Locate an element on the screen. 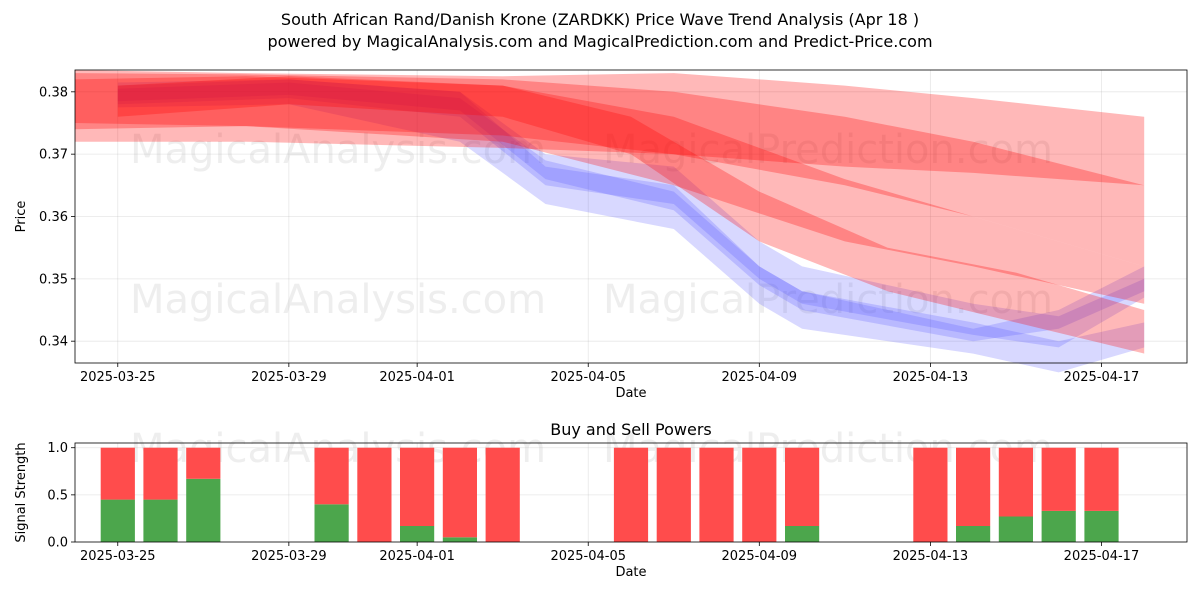 The height and width of the screenshot is (600, 1200). y-tick-label: 0.38 is located at coordinates (53, 92).